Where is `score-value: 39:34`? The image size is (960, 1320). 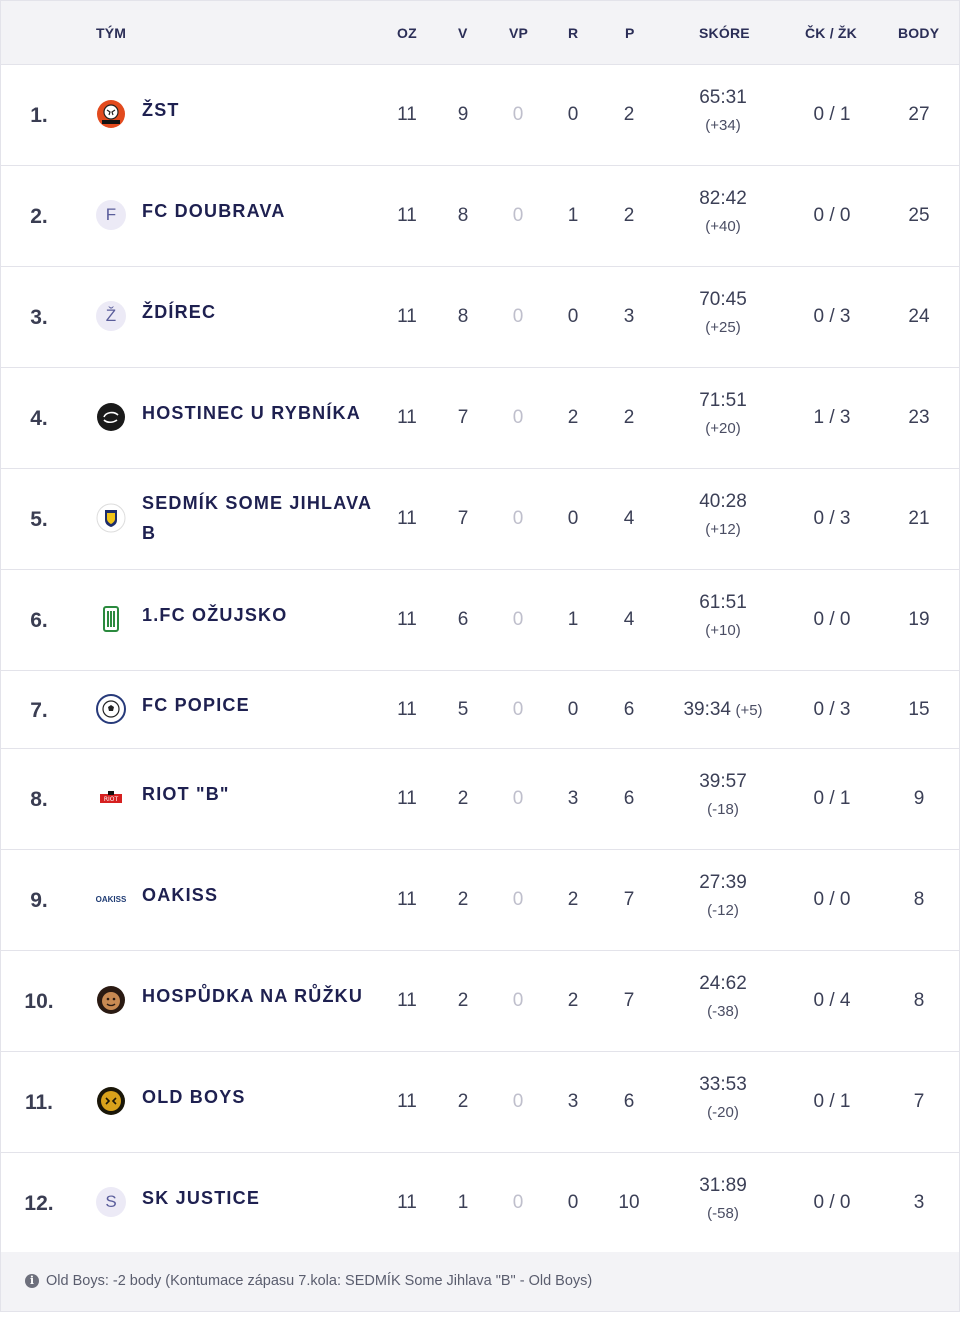
score-value: 39:34 is located at coordinates (707, 709).